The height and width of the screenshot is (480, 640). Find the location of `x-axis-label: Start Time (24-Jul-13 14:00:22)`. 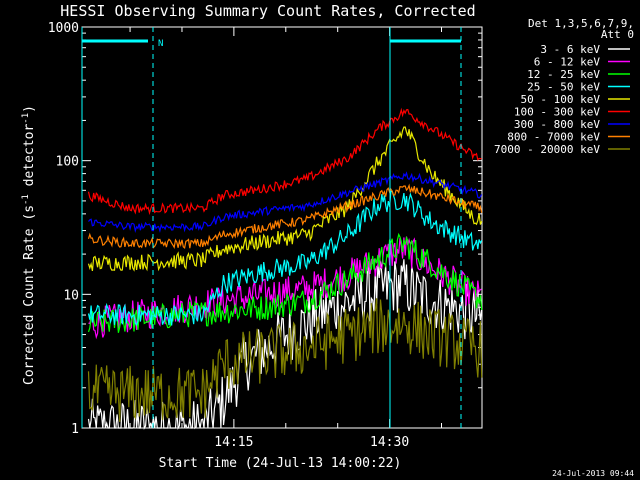

x-axis-label: Start Time (24-Jul-13 14:00:22) is located at coordinates (280, 463).